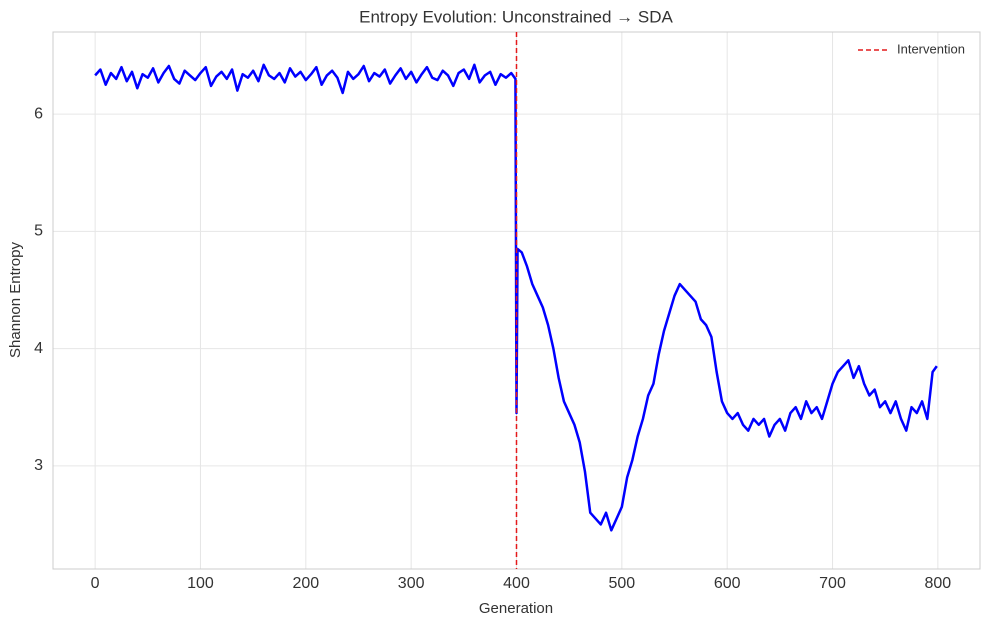 The height and width of the screenshot is (634, 992). Describe the element at coordinates (516, 583) in the screenshot. I see `x-tick-label: 400` at that location.